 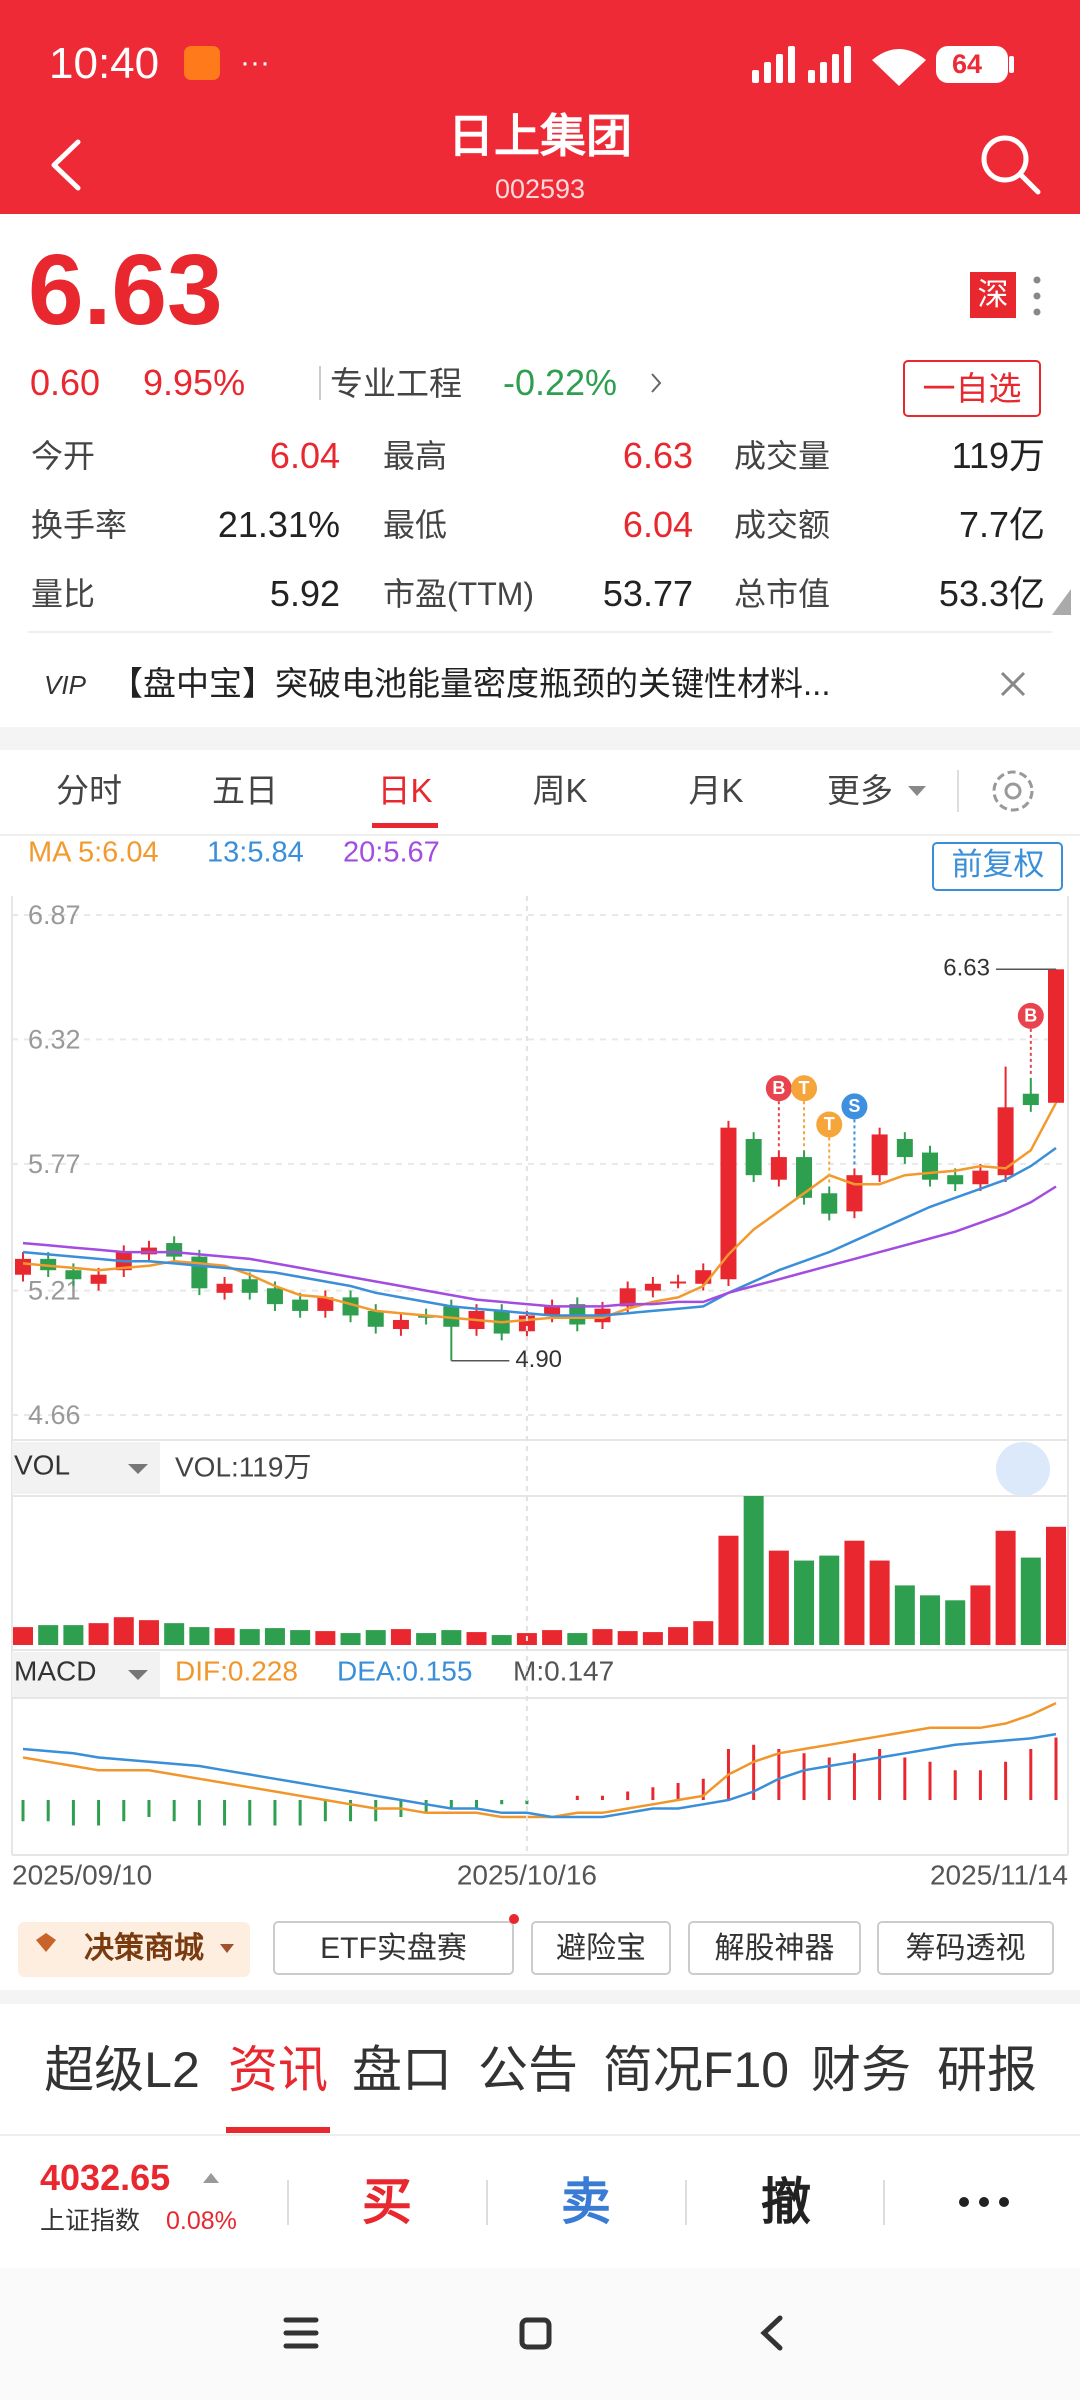 What do you see at coordinates (1023, 1469) in the screenshot?
I see `fullscreen-button` at bounding box center [1023, 1469].